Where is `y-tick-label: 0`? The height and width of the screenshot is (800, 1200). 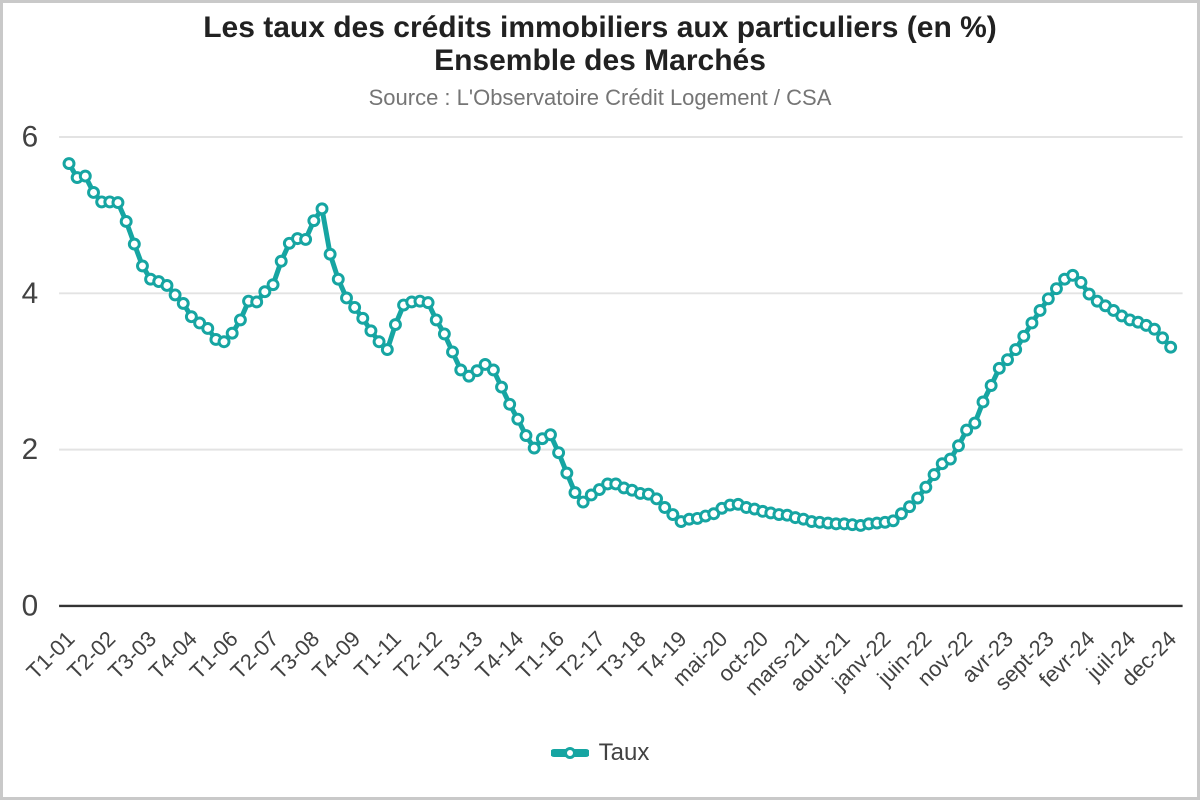
y-tick-label: 0 is located at coordinates (30, 605).